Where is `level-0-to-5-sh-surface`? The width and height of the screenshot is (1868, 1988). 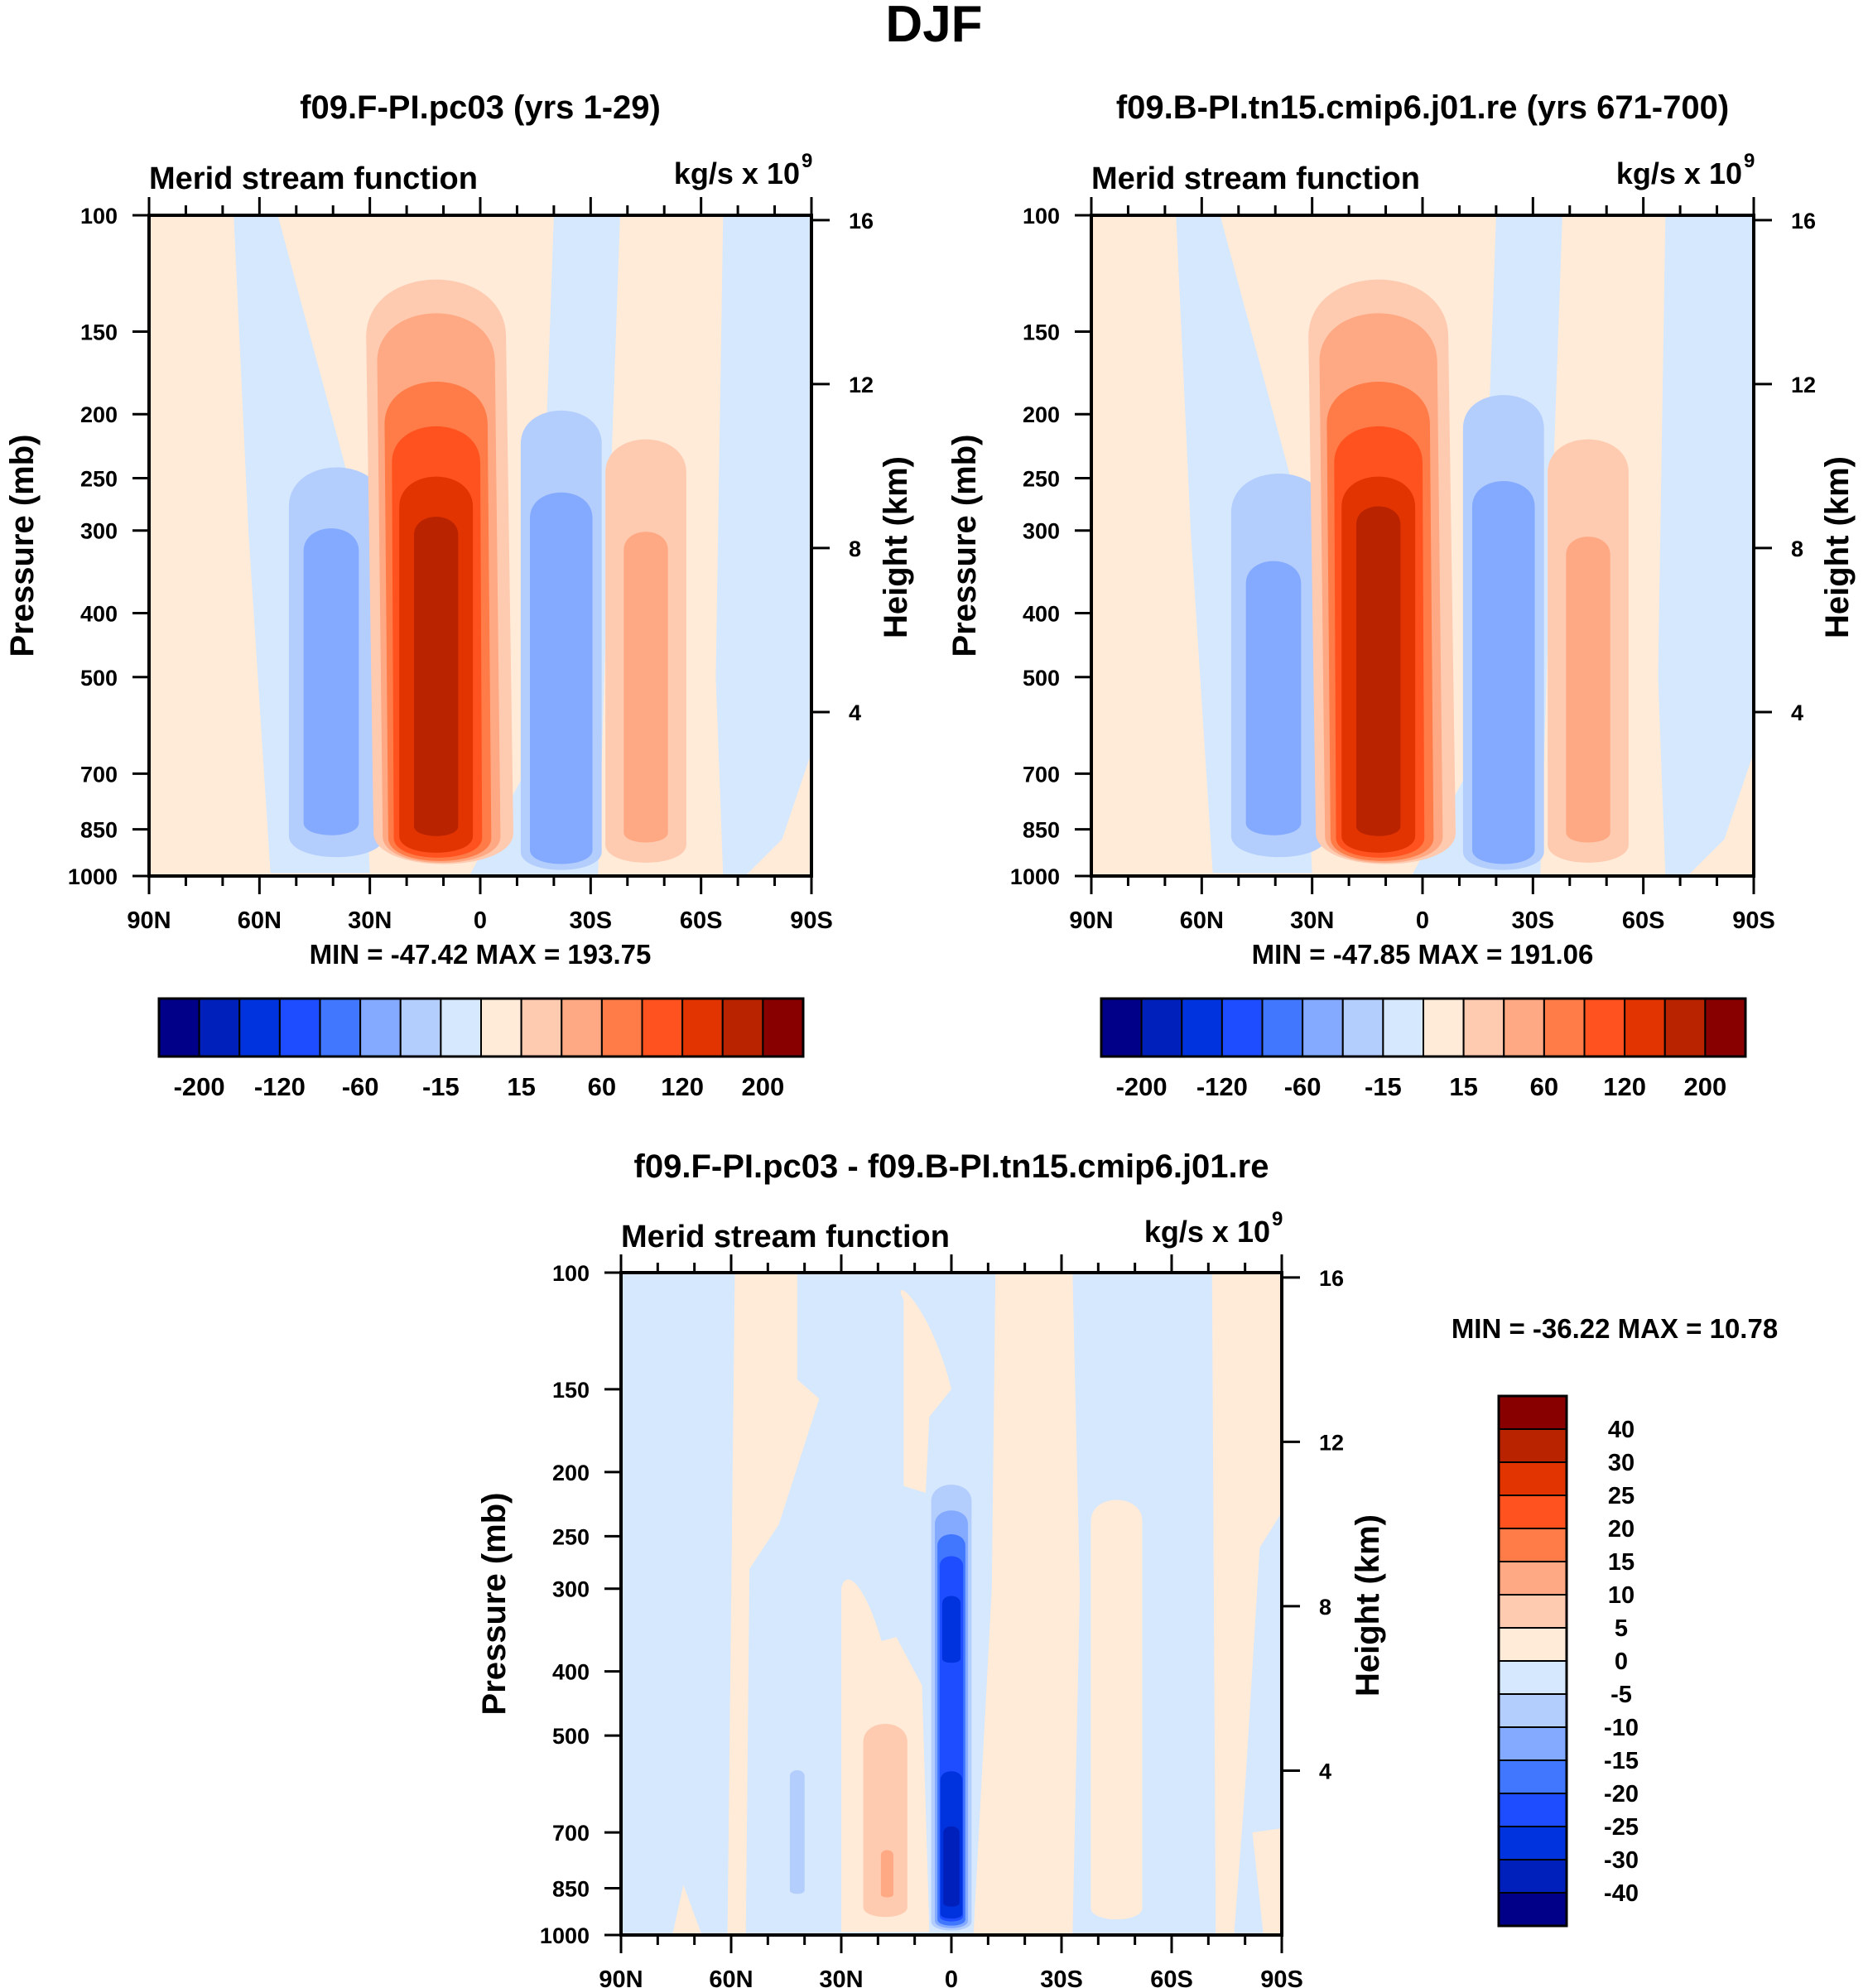 level-0-to-5-sh-surface is located at coordinates (1267, 1881).